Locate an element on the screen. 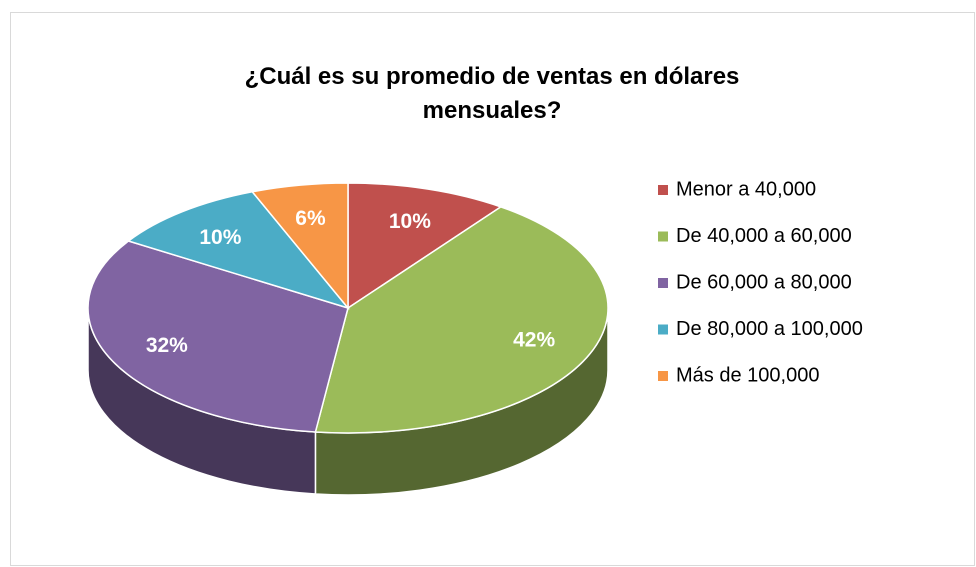  data-label: 32% is located at coordinates (167, 345).